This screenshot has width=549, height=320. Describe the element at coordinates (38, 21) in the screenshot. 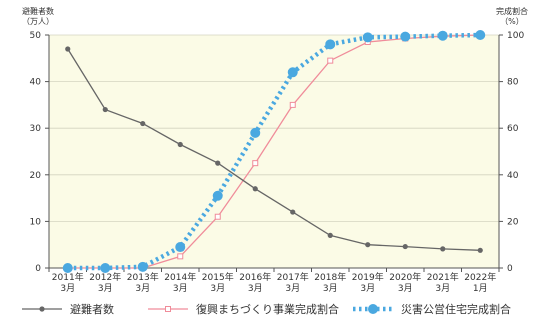

I see `left-axis-title-line2: （万人）` at that location.